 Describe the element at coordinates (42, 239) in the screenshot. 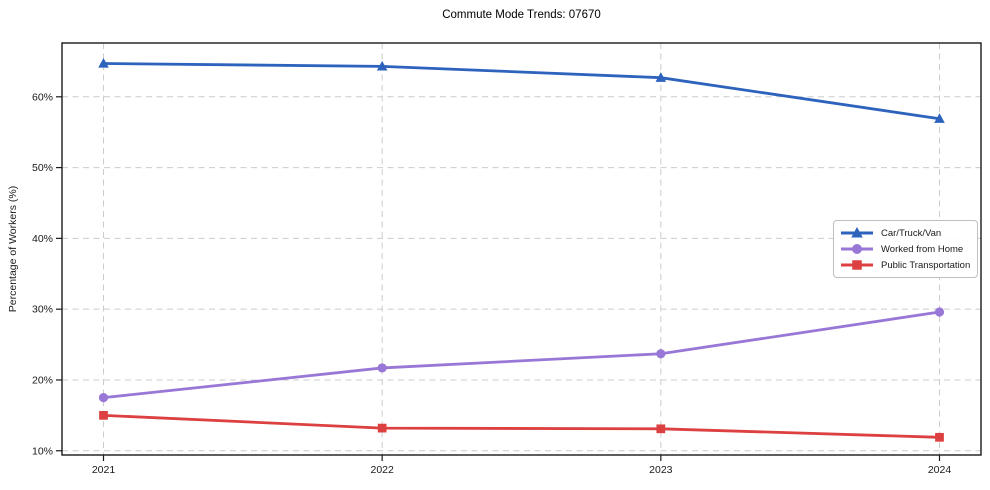

I see `y-tick-label: 40%` at that location.